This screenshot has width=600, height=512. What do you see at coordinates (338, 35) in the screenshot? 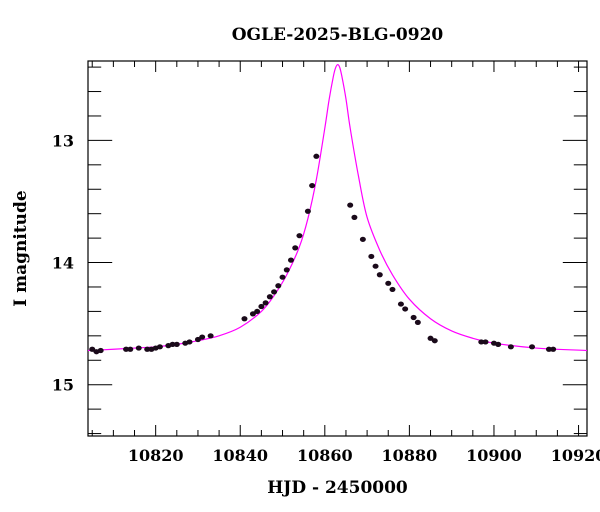
I see `chart-title: OGLE-2025-BLG-0920` at bounding box center [338, 35].